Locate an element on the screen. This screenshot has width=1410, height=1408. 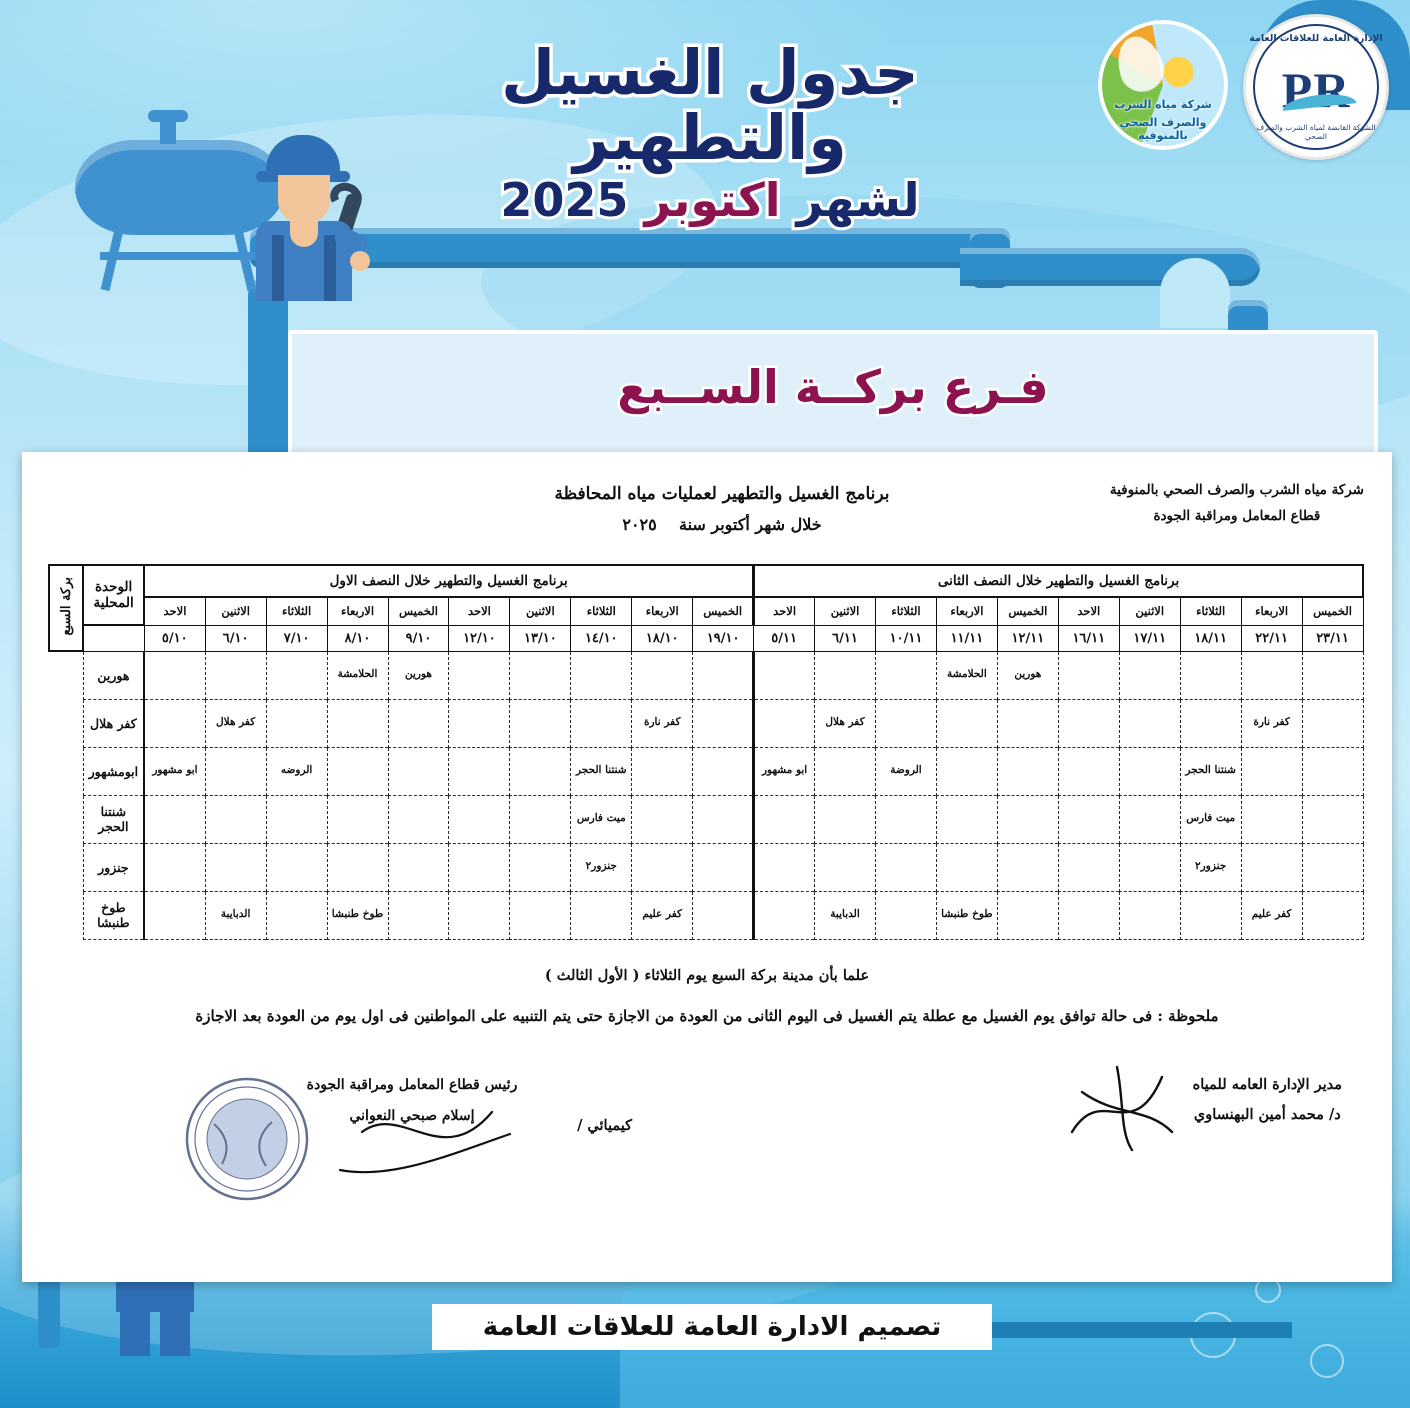
credit-accent-bar is located at coordinates (1142, 1330).